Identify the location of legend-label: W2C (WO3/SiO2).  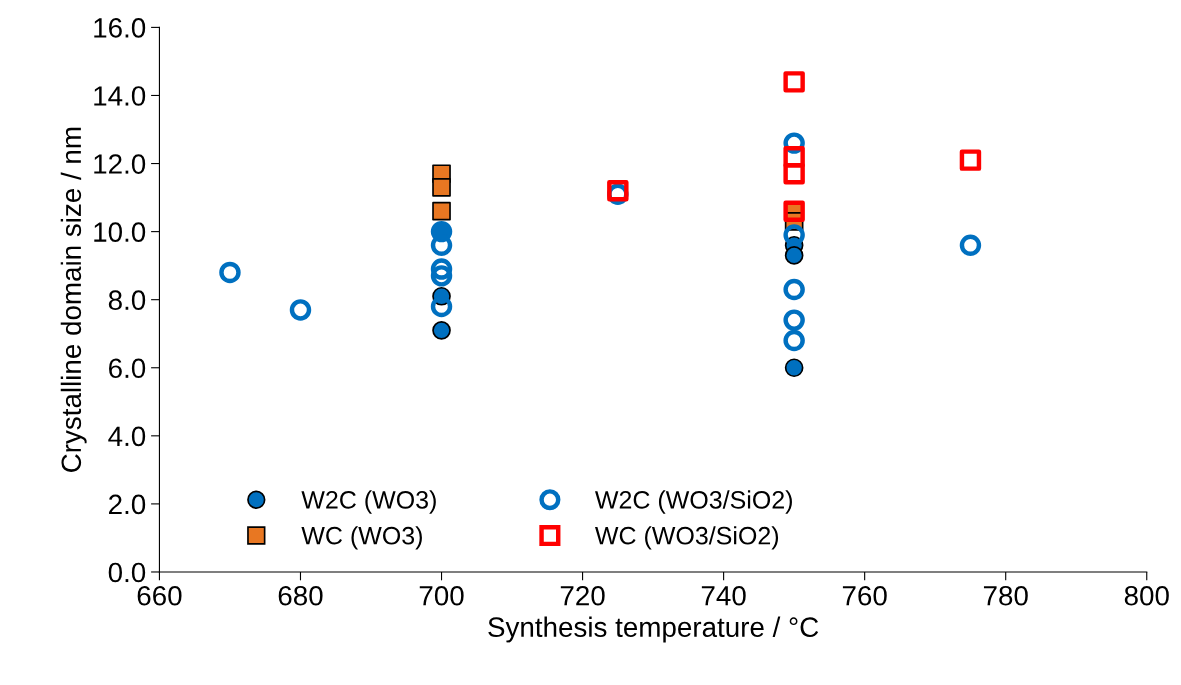
(693, 502).